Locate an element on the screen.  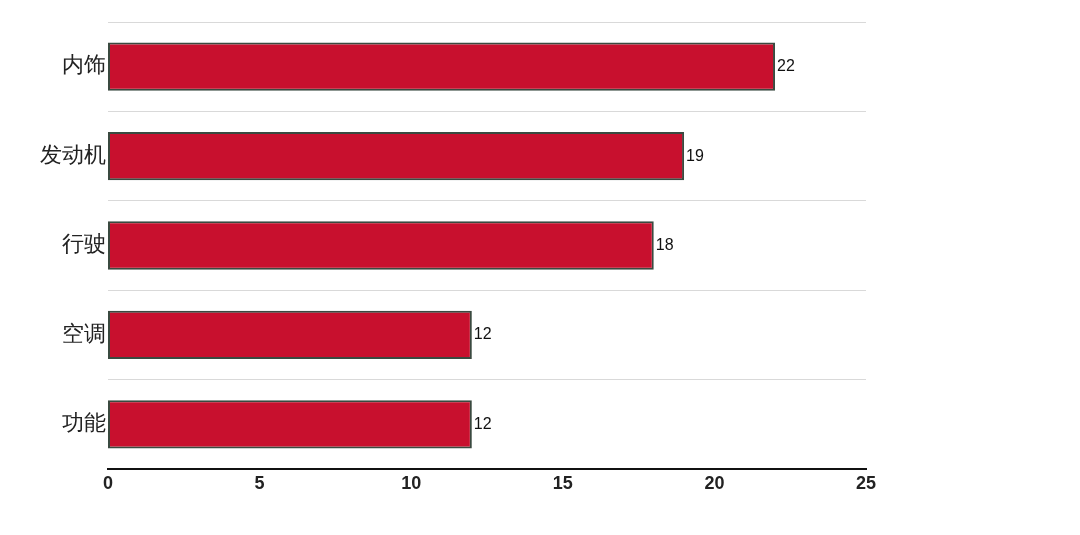
x-tick-label: 10 is located at coordinates (411, 482).